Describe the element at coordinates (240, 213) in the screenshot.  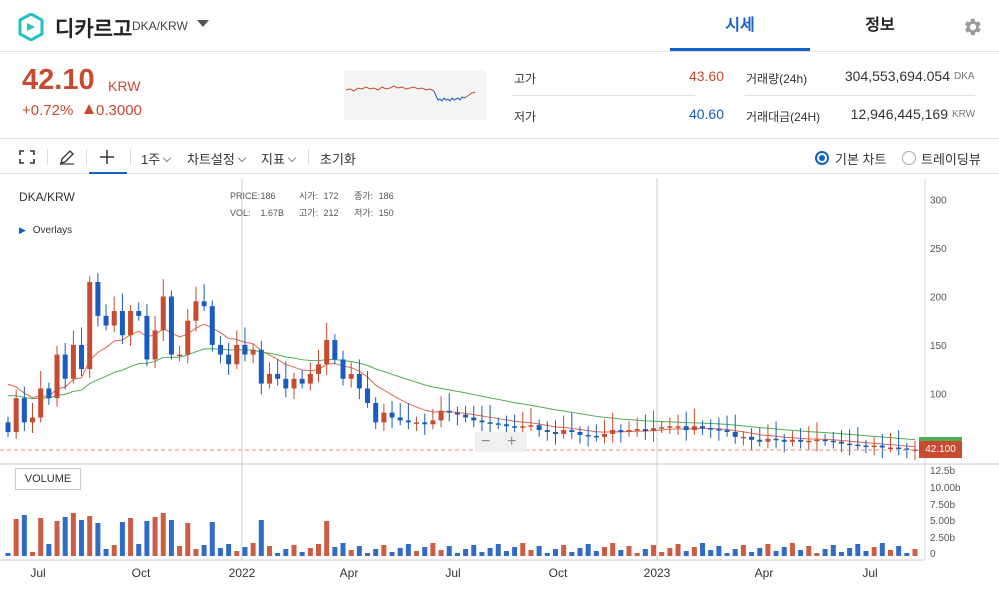
I see `ohlc-vol-label: VOL:` at that location.